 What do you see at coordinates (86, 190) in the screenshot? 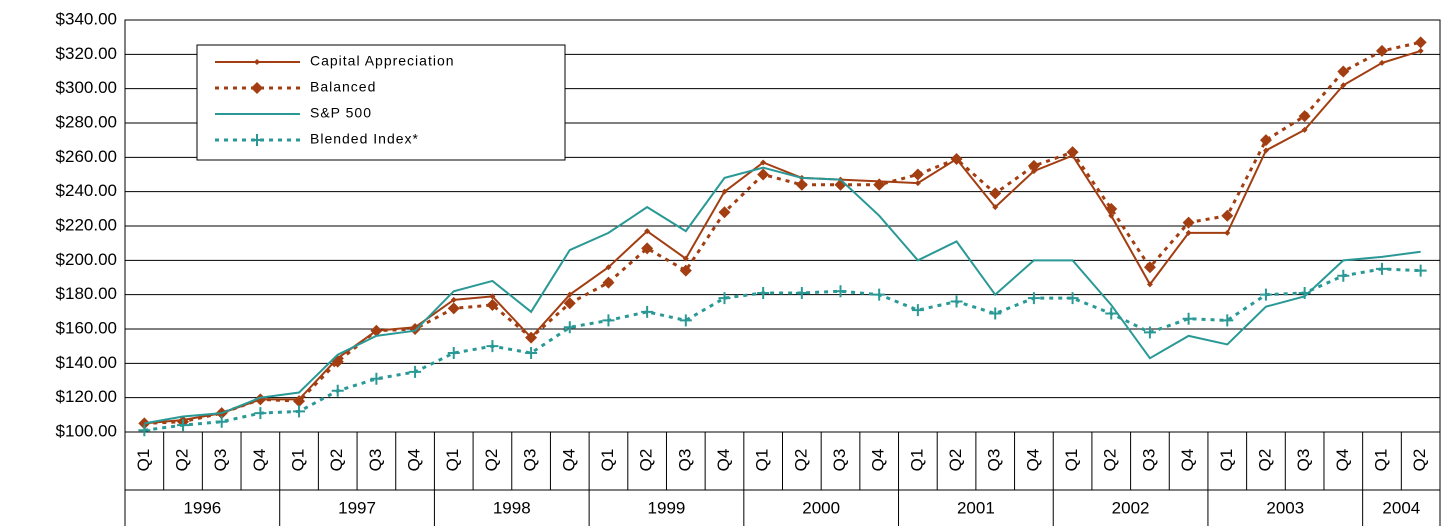
I see `y-tick-label: $240.00` at bounding box center [86, 190].